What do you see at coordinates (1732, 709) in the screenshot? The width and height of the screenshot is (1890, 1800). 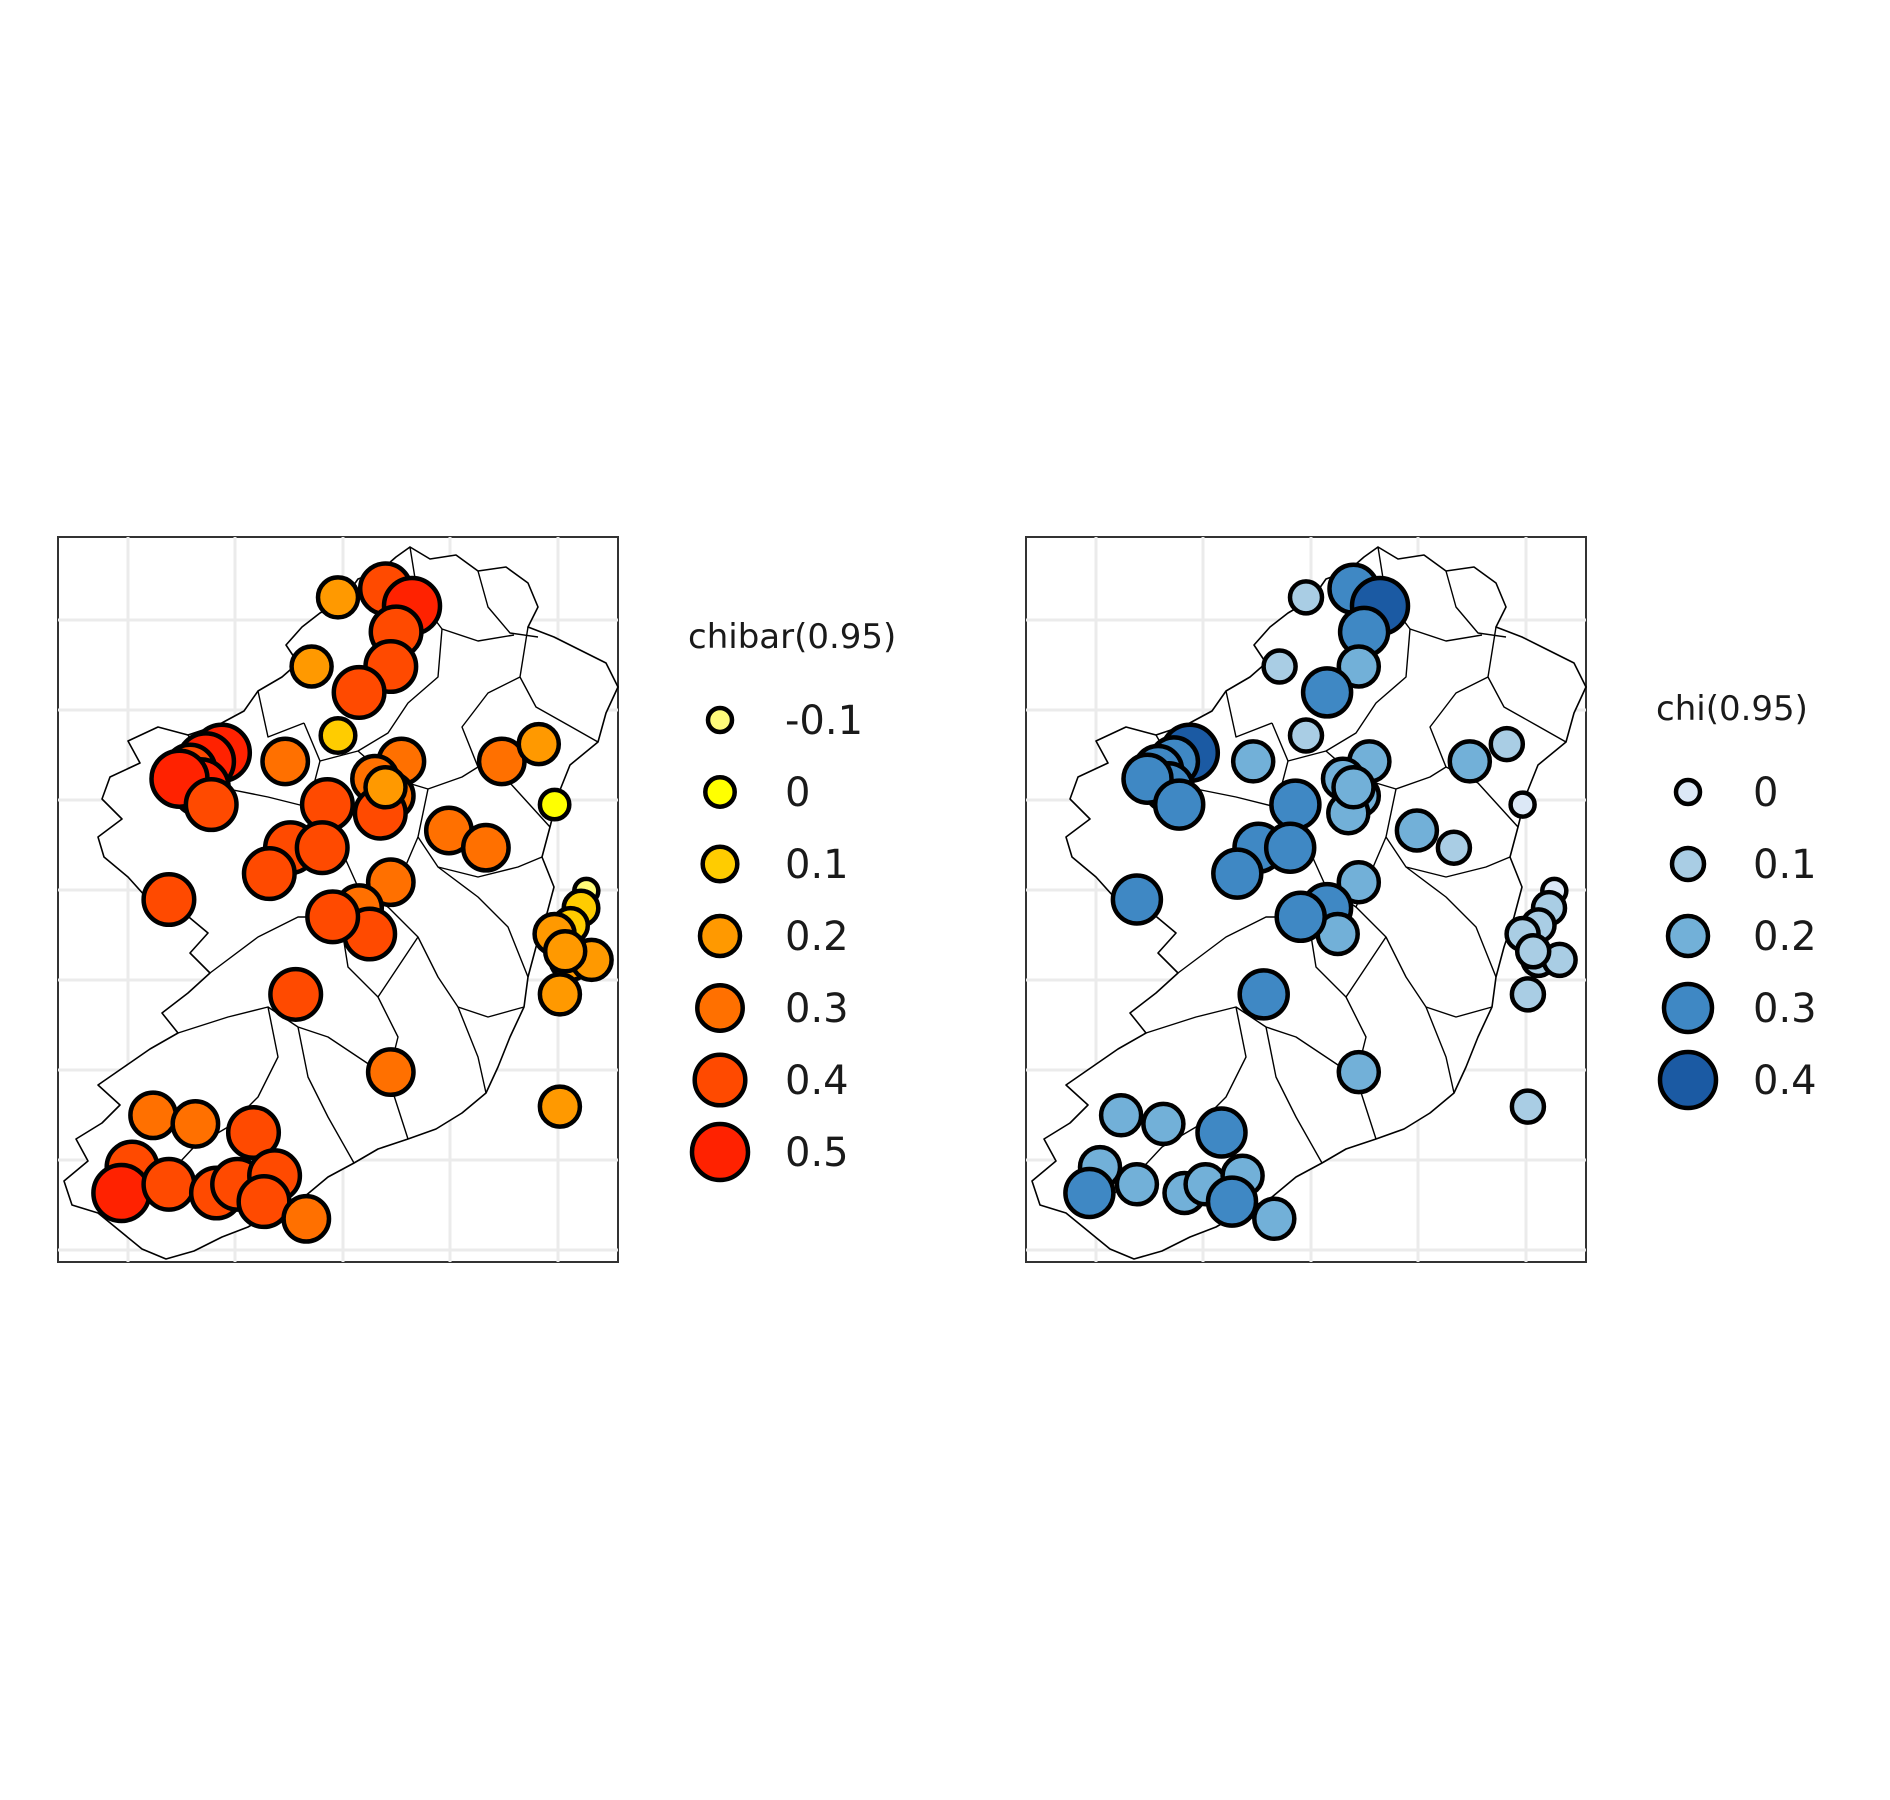 I see `chi-legend-title: chi(0.95)` at bounding box center [1732, 709].